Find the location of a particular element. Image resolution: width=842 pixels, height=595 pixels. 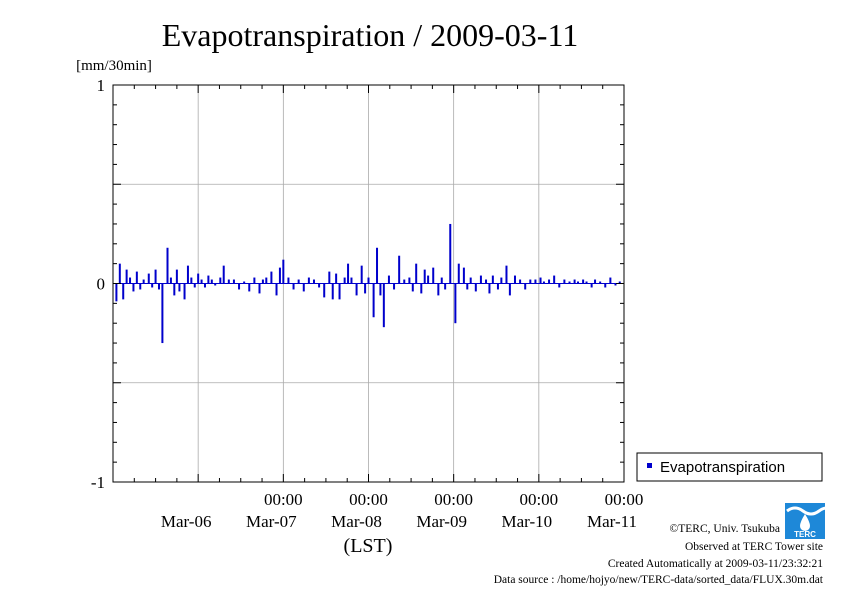

x-tick-date: Mar-08 is located at coordinates (356, 521).